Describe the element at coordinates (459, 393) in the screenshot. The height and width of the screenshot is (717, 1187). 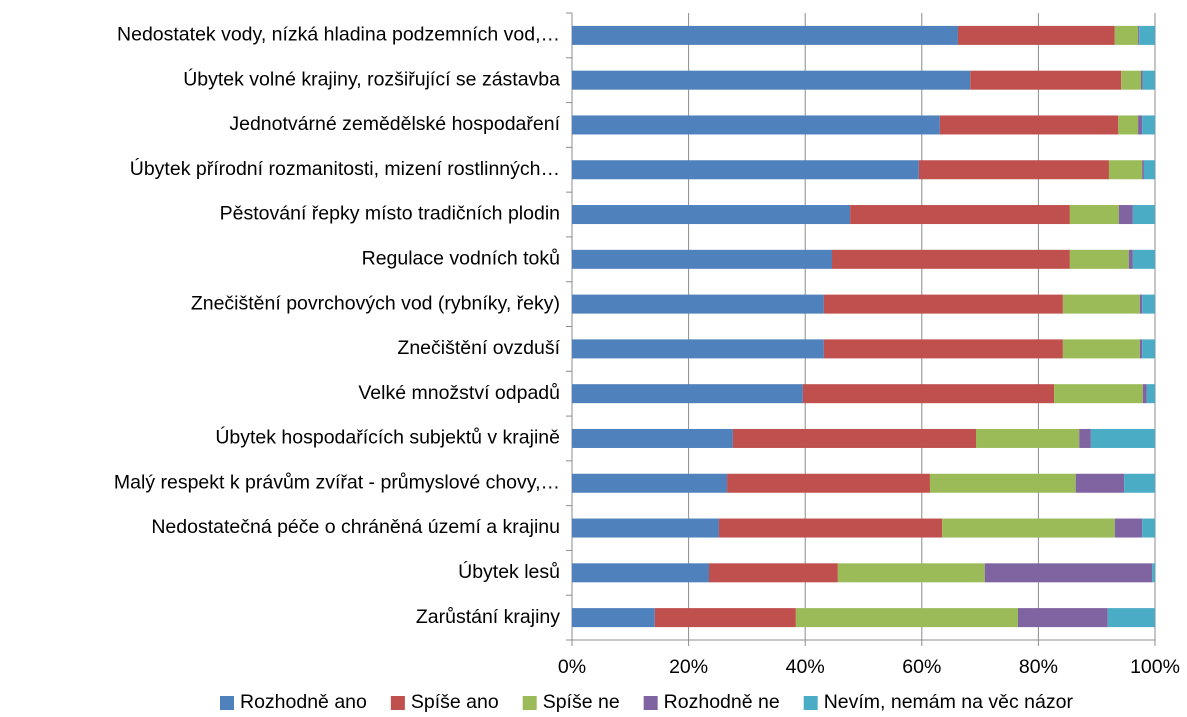
I see `y-tick-label: Velké množství odpadů` at that location.